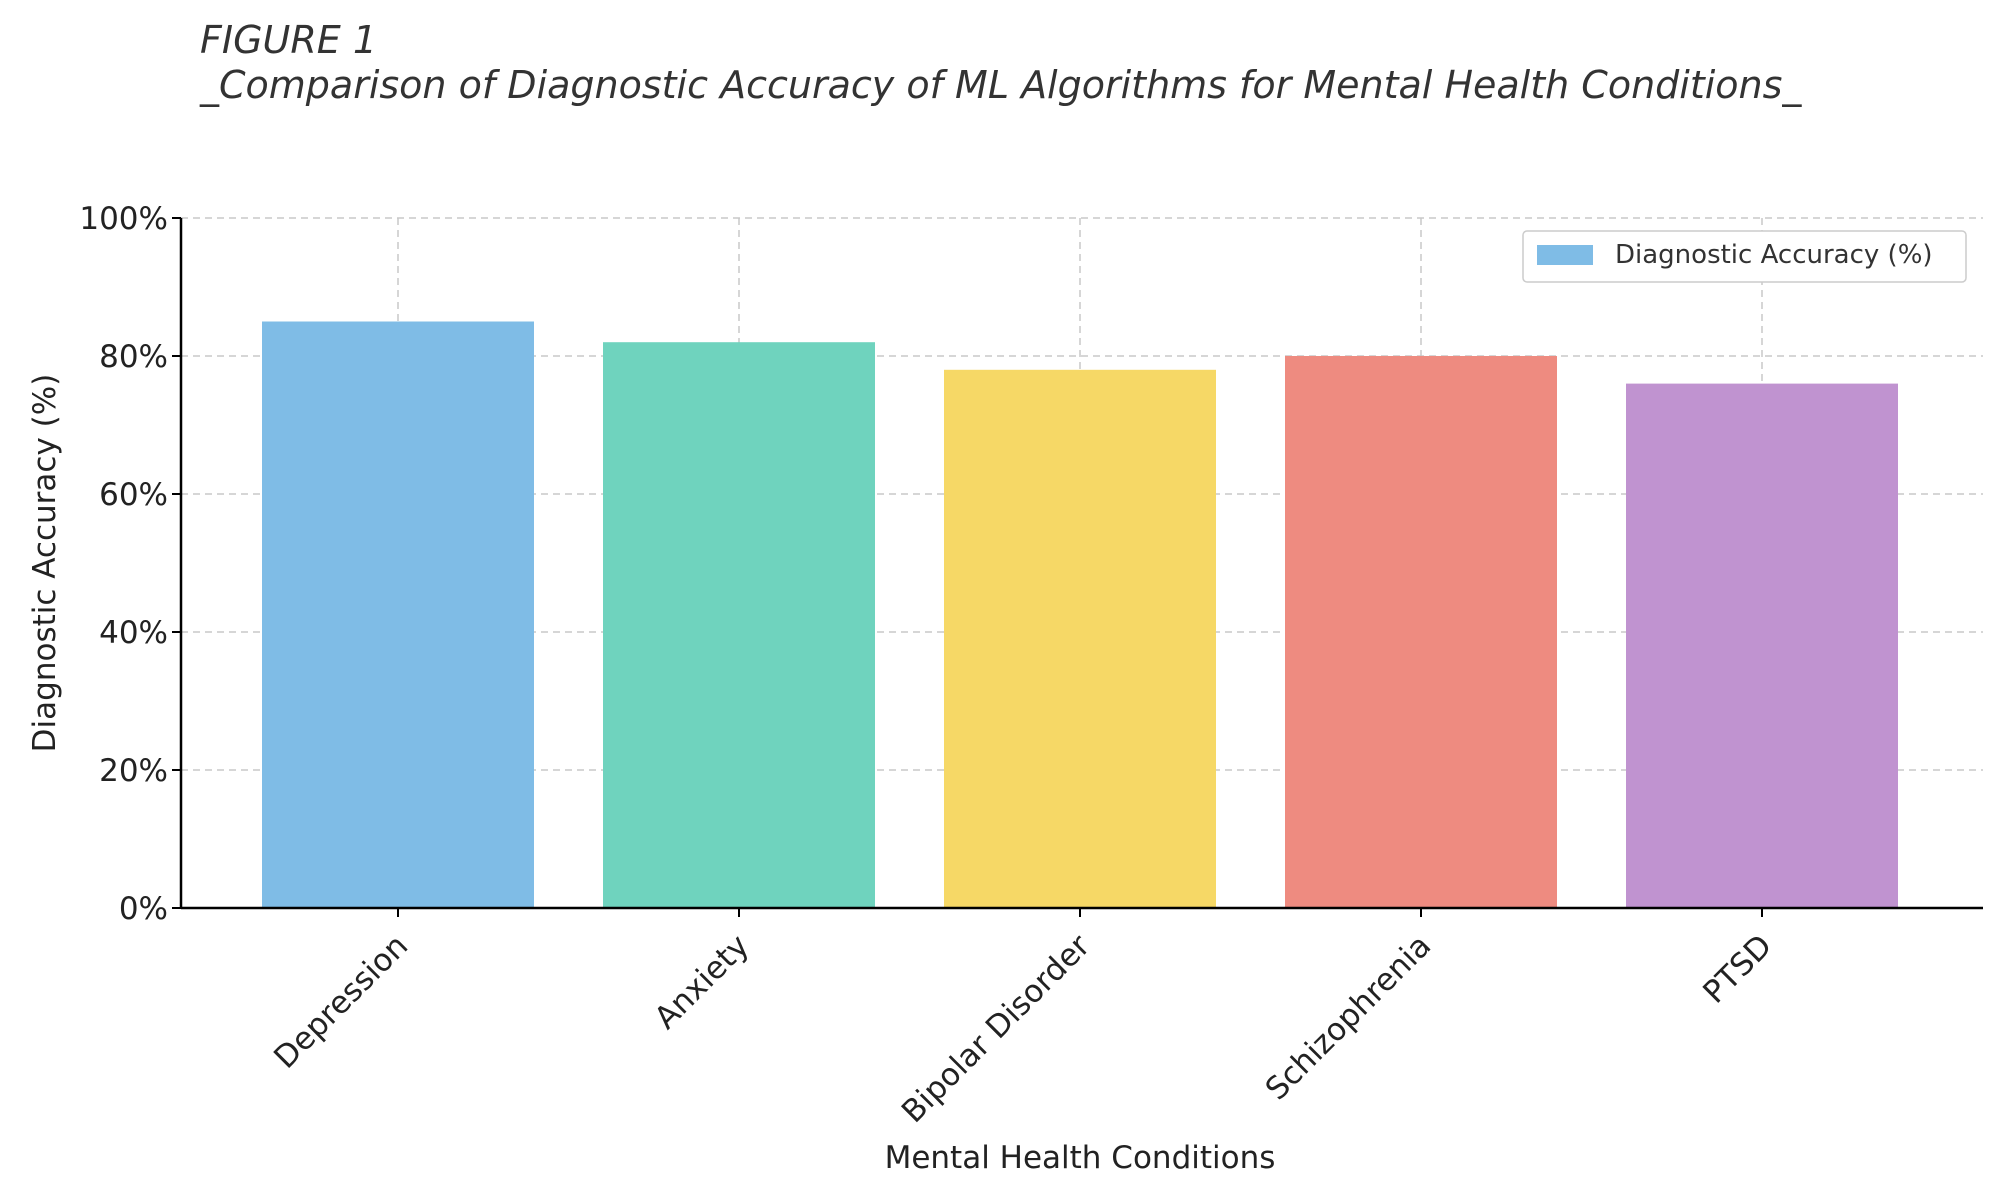 This screenshot has width=2000, height=1200. I want to click on bar-bipolar-disorder, so click(1080, 638).